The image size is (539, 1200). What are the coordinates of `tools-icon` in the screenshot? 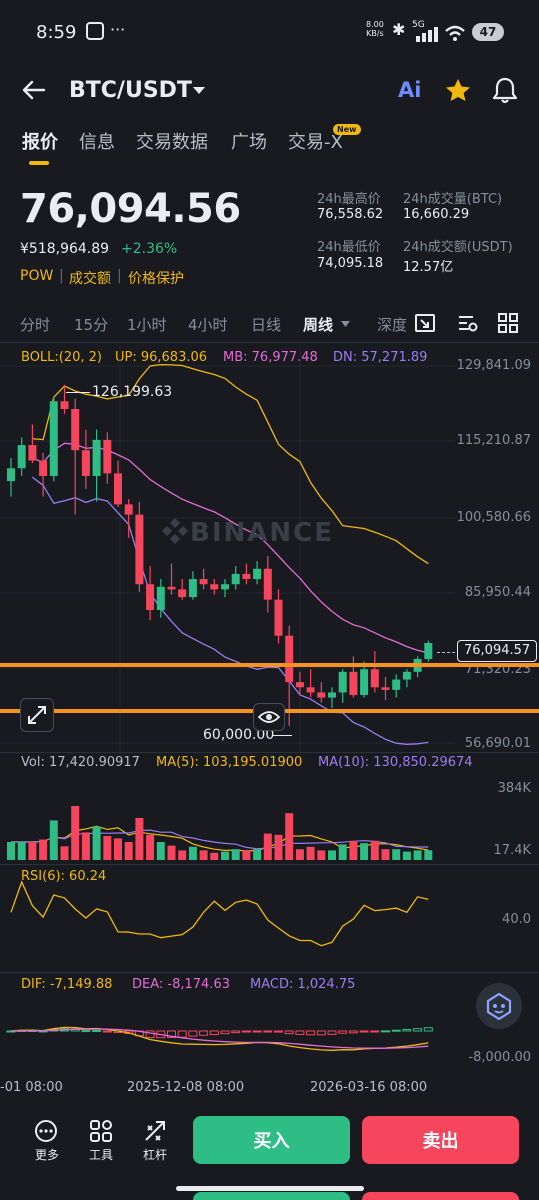 It's located at (101, 1131).